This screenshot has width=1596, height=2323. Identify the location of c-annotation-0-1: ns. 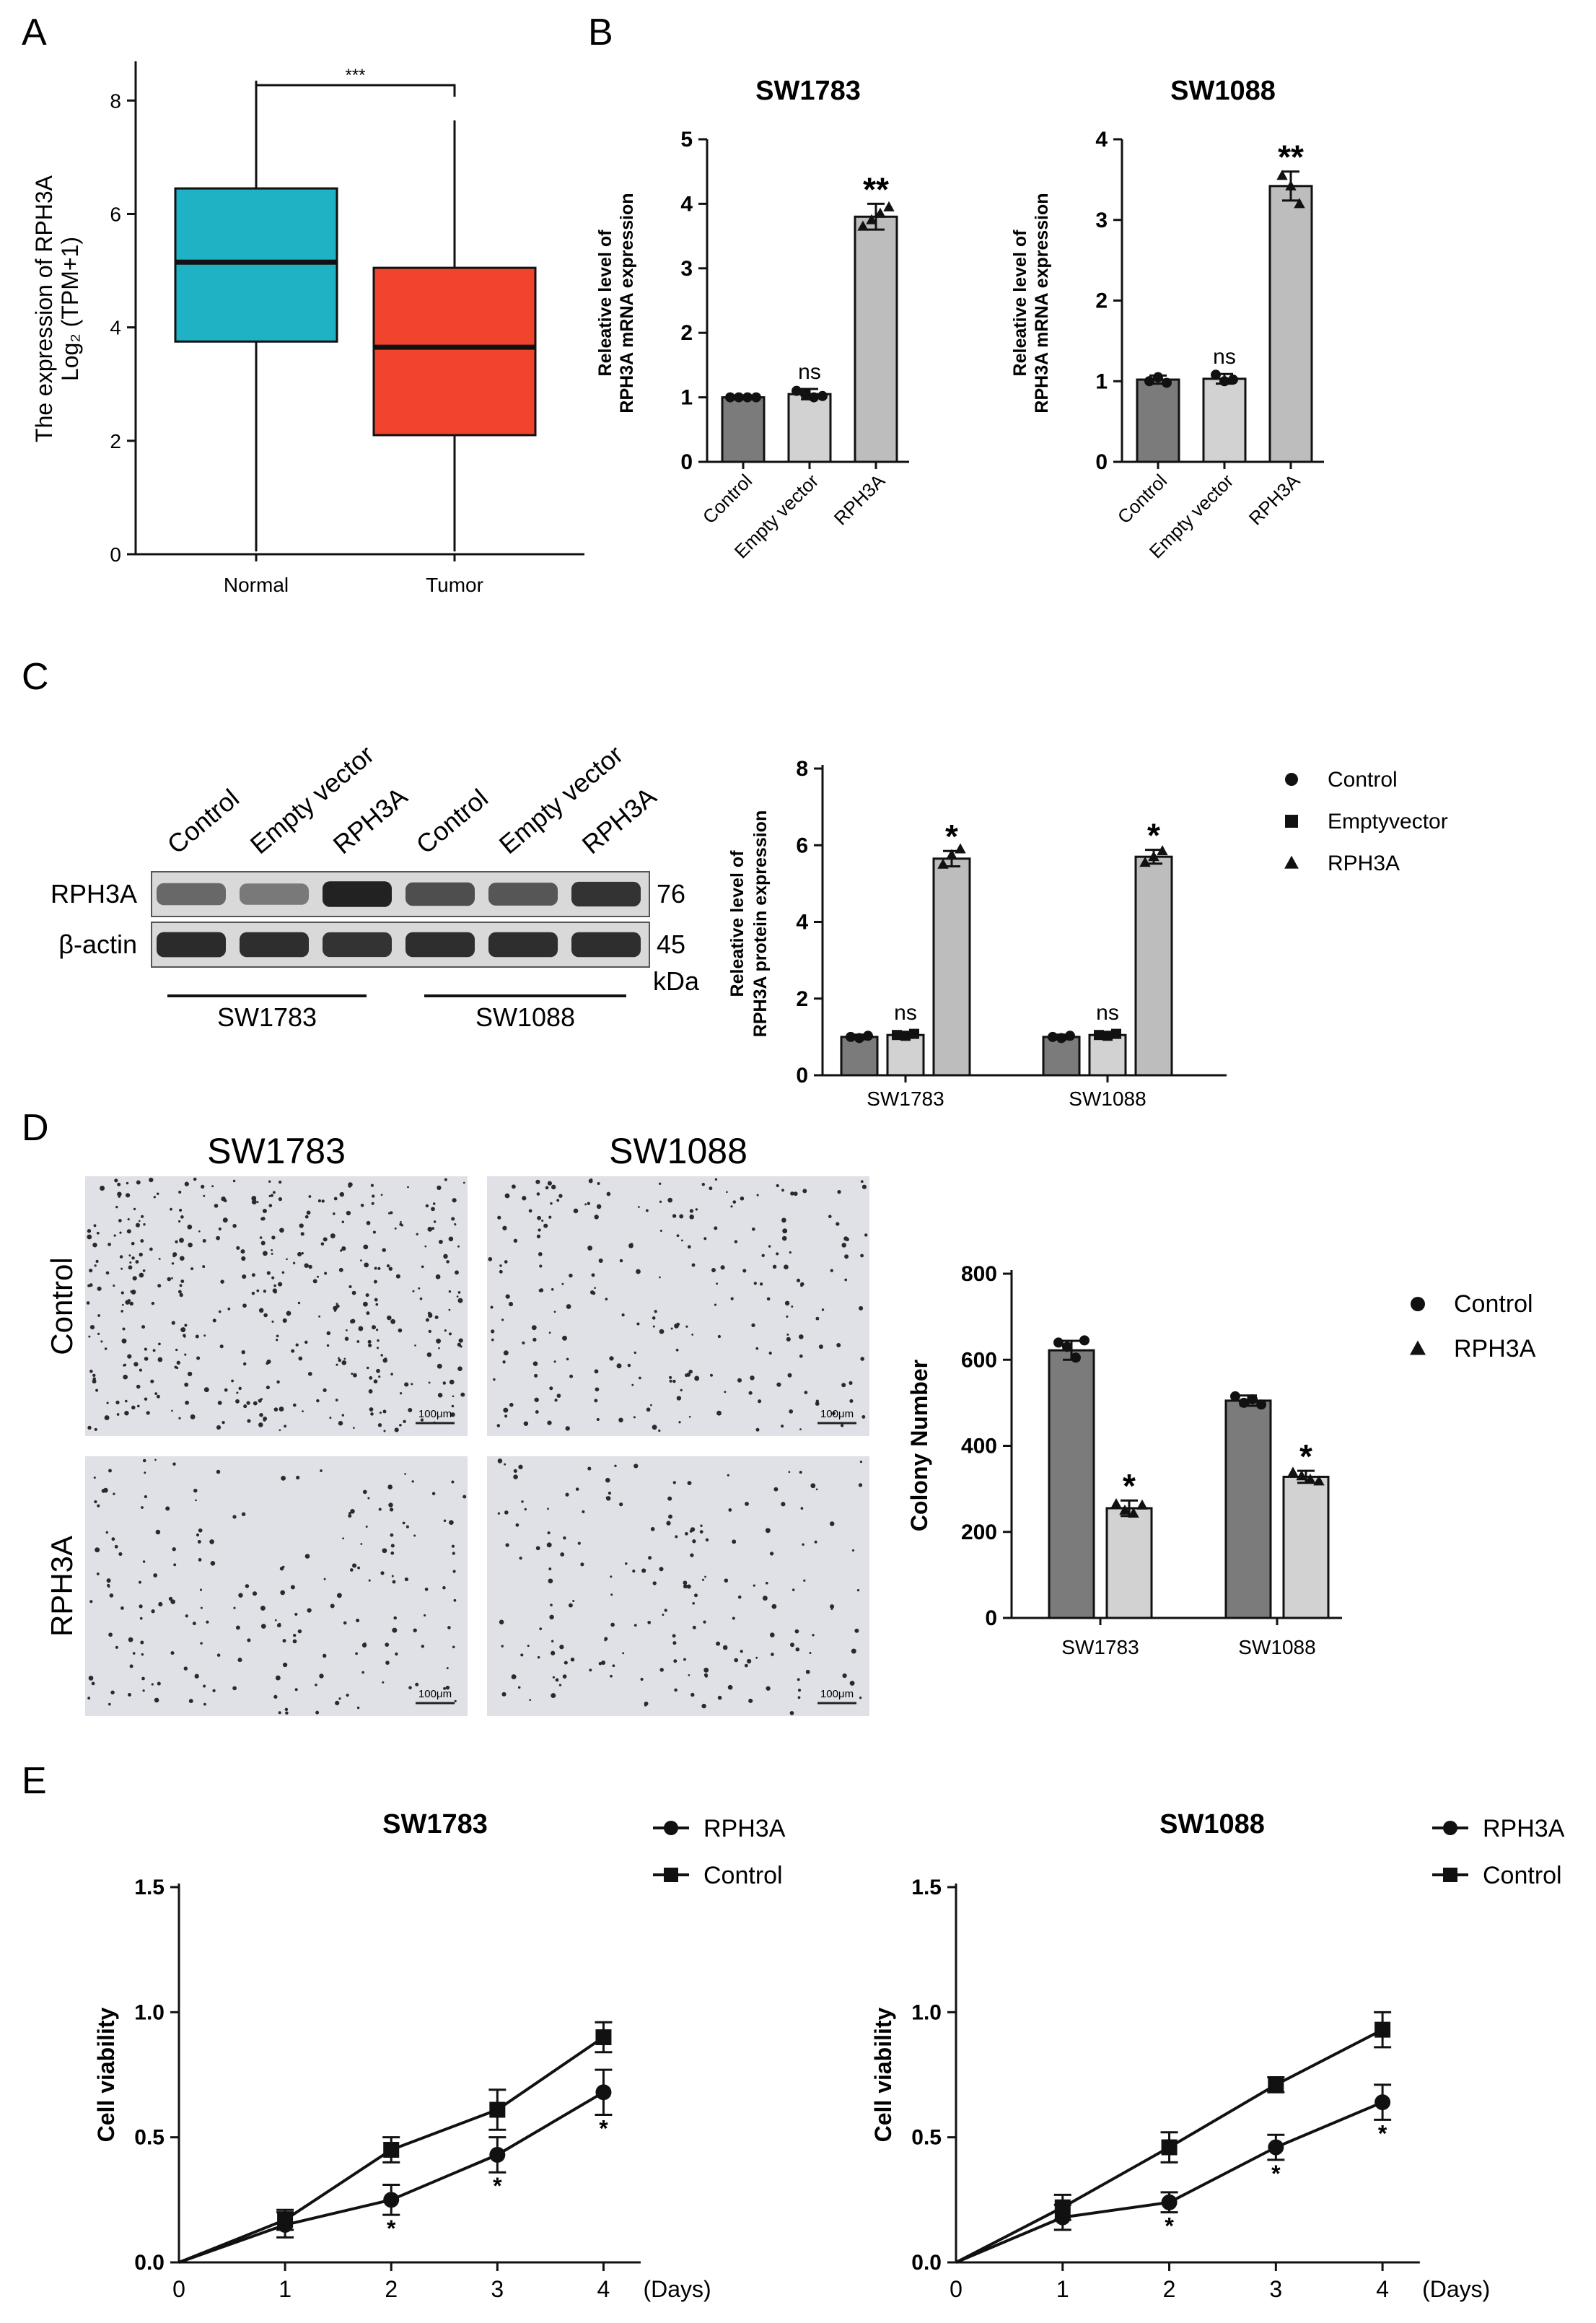
(905, 1013).